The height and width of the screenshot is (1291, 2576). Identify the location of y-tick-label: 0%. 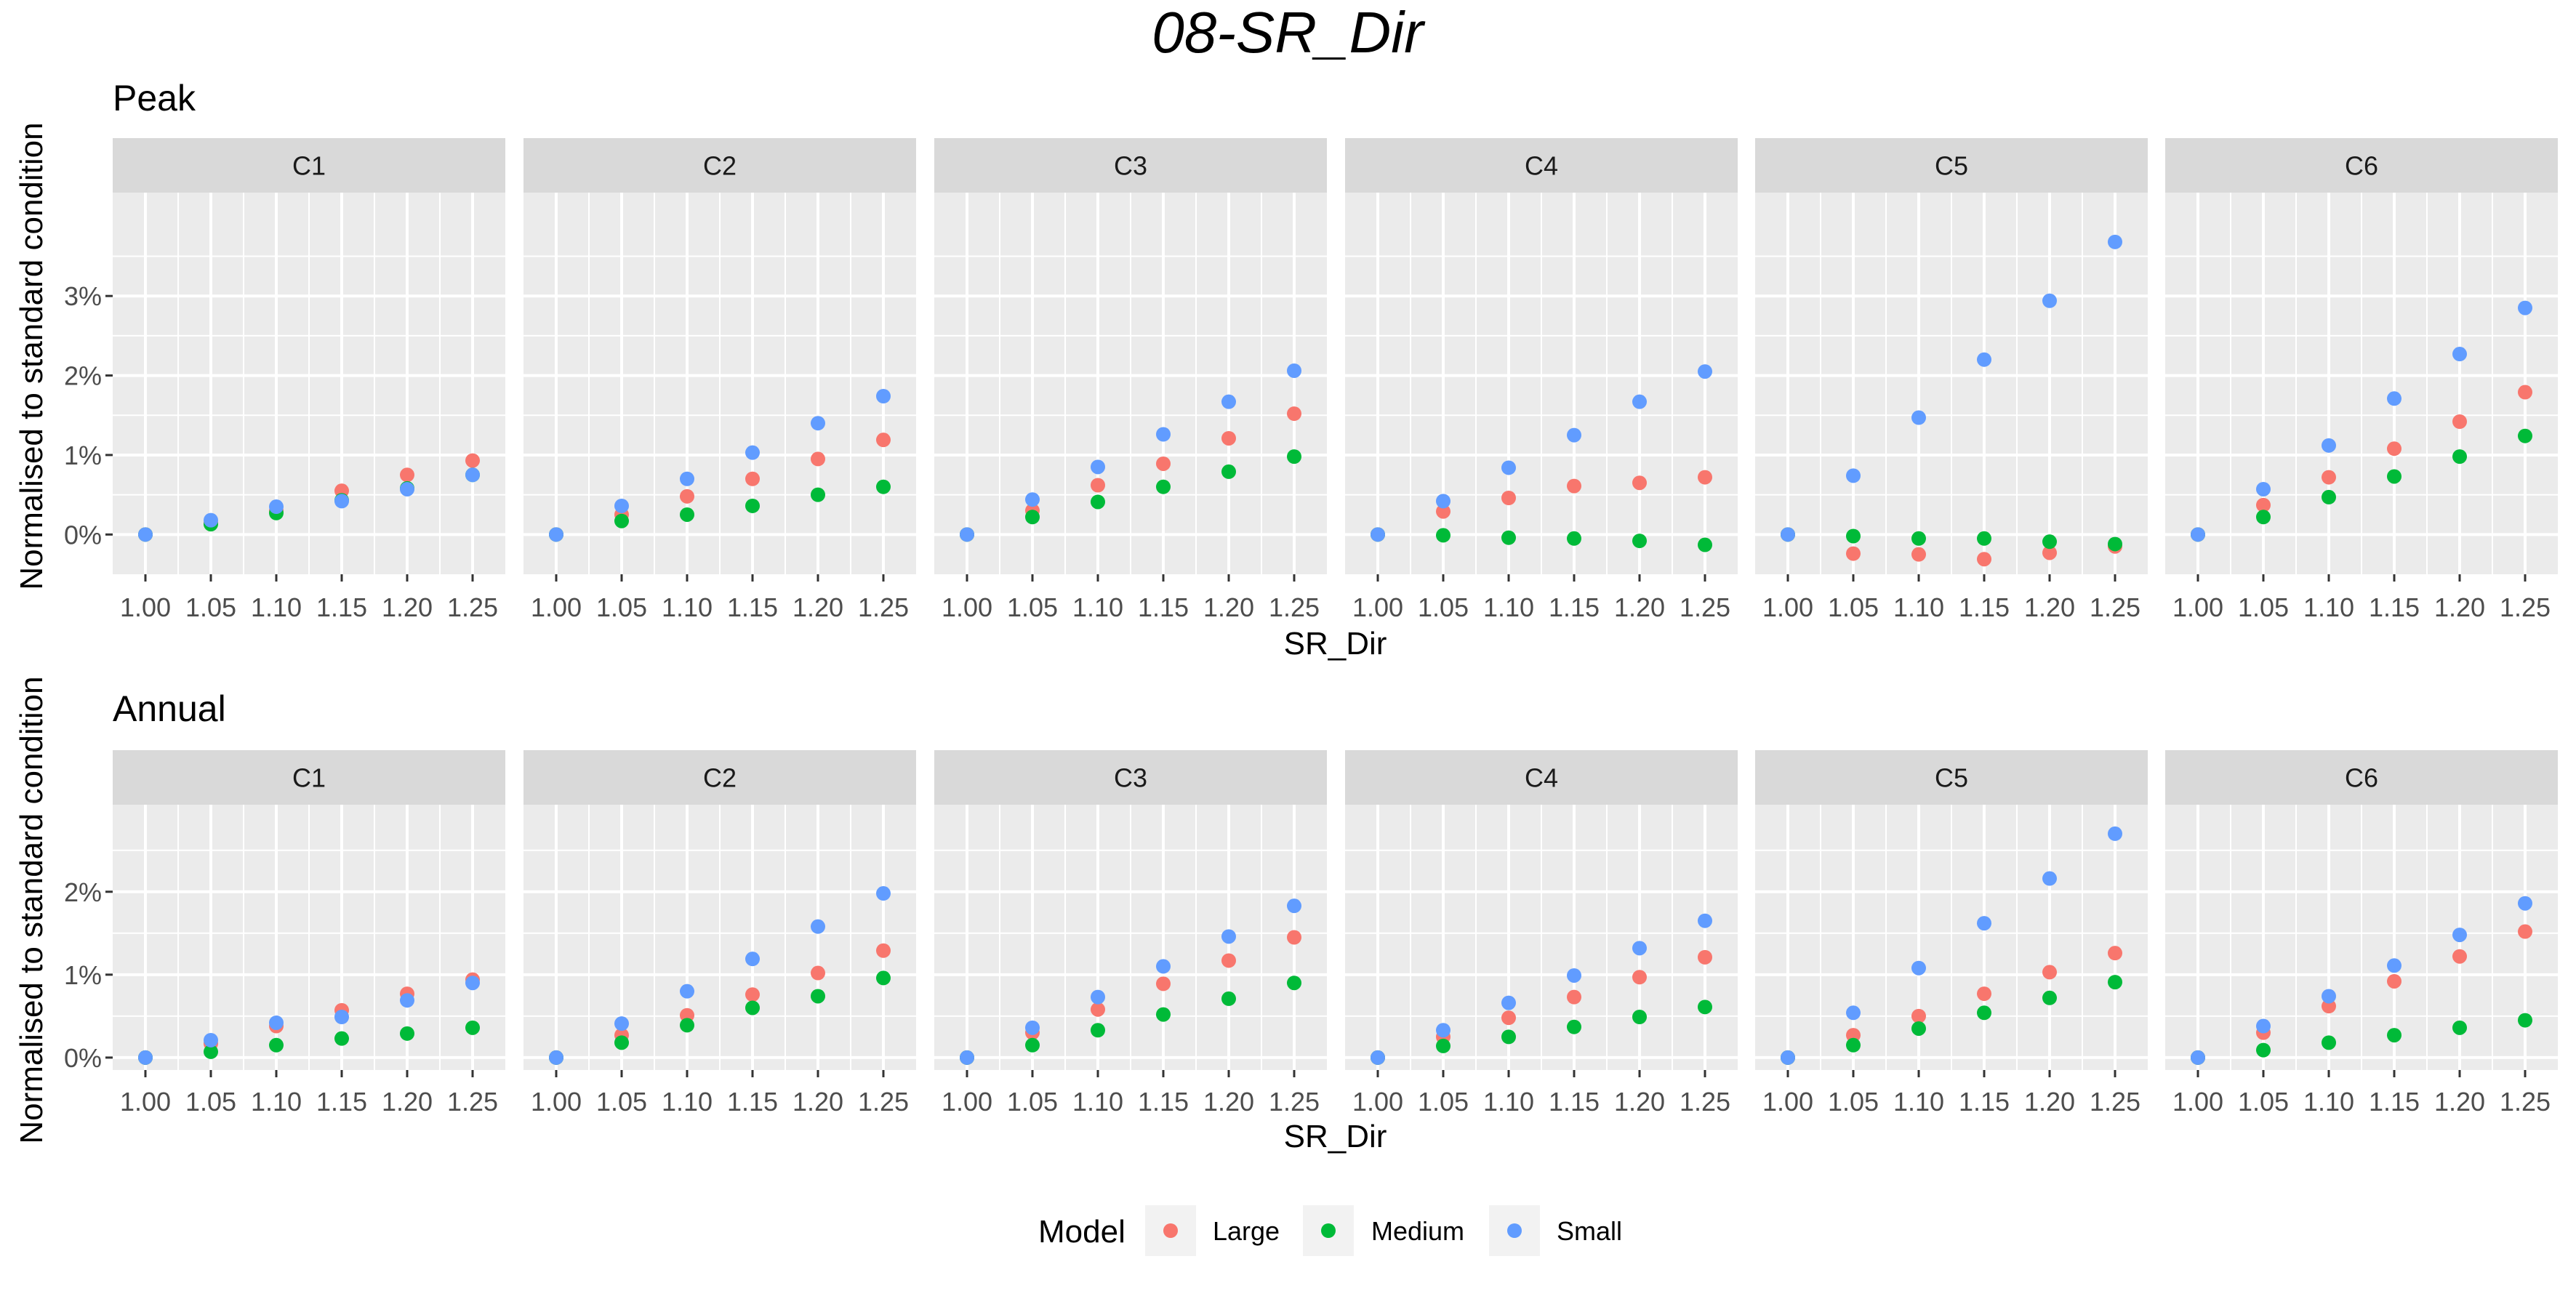
(83, 1058).